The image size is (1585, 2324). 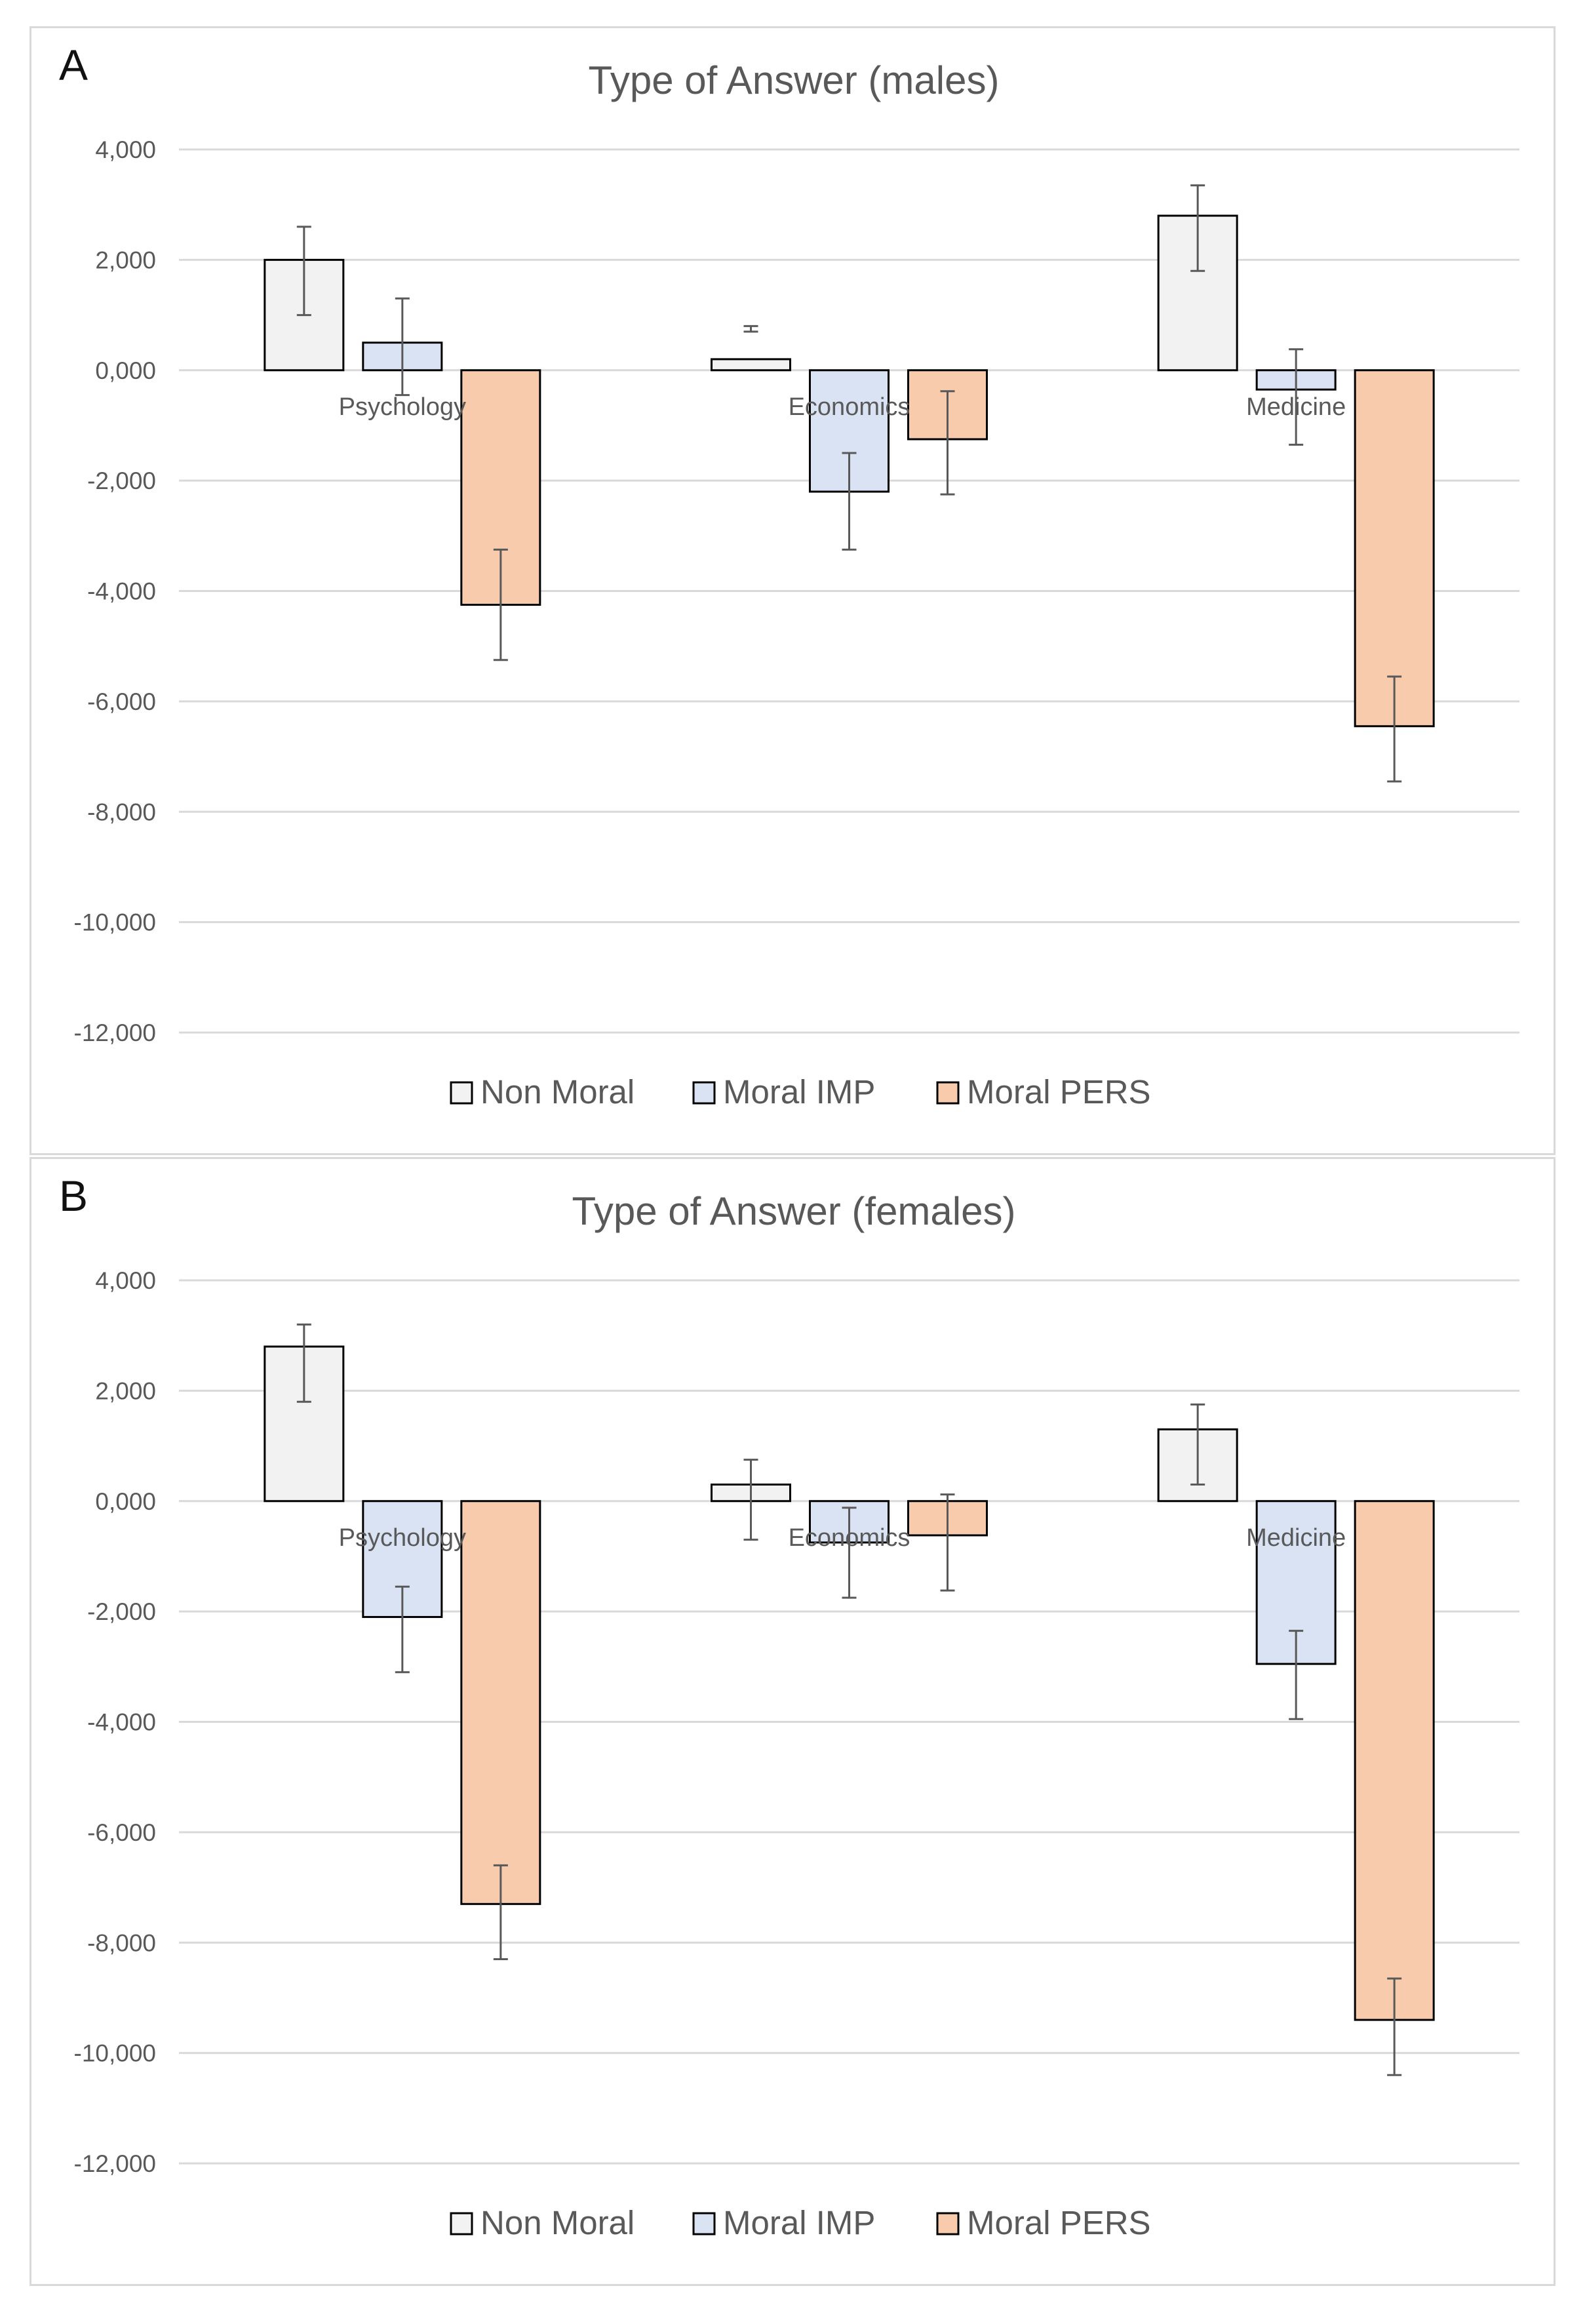 What do you see at coordinates (794, 80) in the screenshot?
I see `chart-title: Type of Answer (males)` at bounding box center [794, 80].